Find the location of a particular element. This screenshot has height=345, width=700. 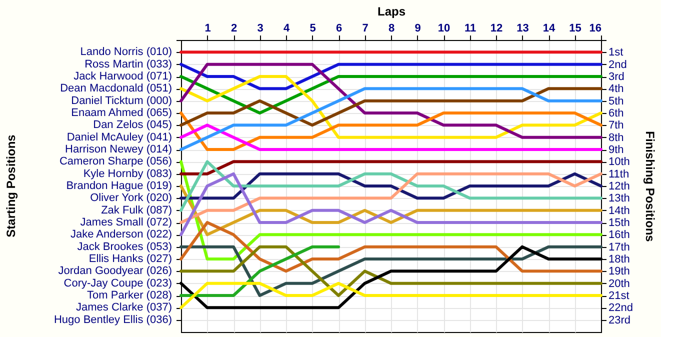

y-tick-label: 6th is located at coordinates (616, 114).